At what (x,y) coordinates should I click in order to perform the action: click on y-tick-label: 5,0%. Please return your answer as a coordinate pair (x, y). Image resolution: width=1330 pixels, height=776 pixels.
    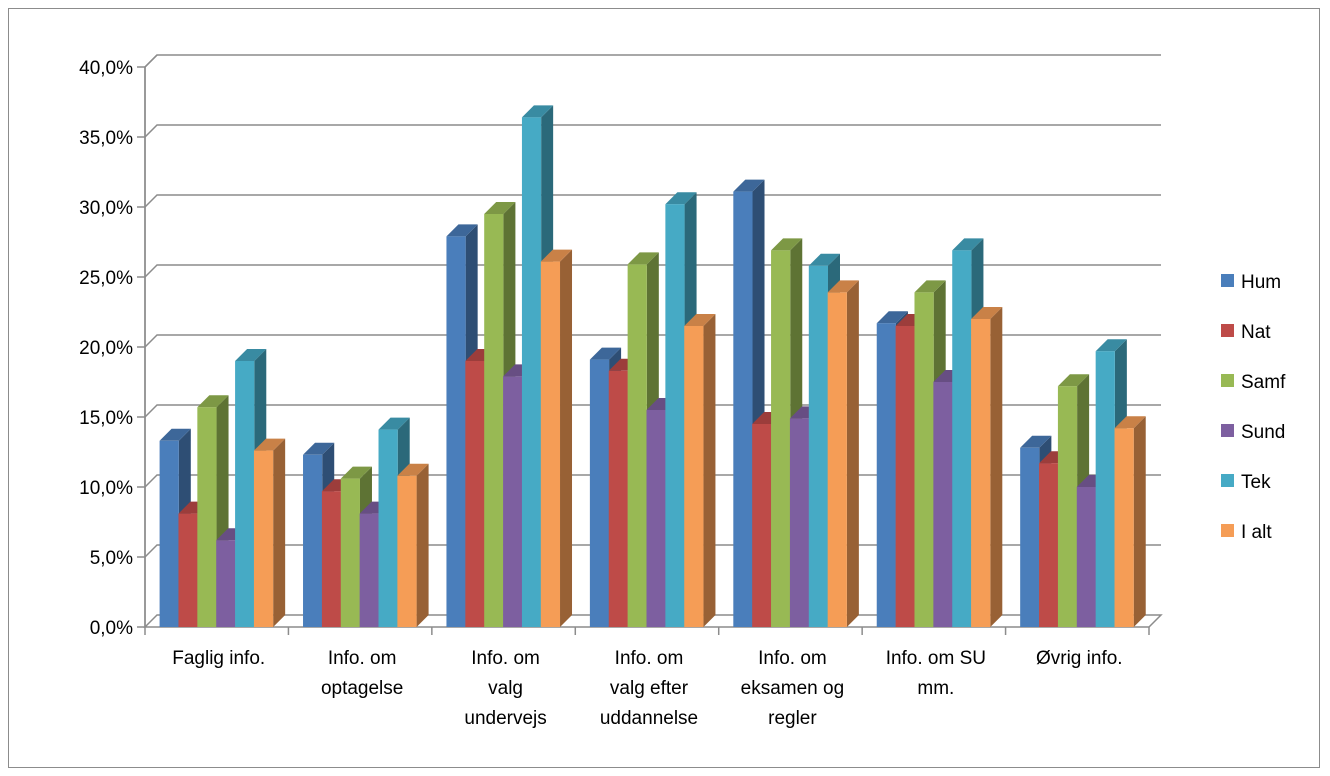
    Looking at the image, I should click on (111, 558).